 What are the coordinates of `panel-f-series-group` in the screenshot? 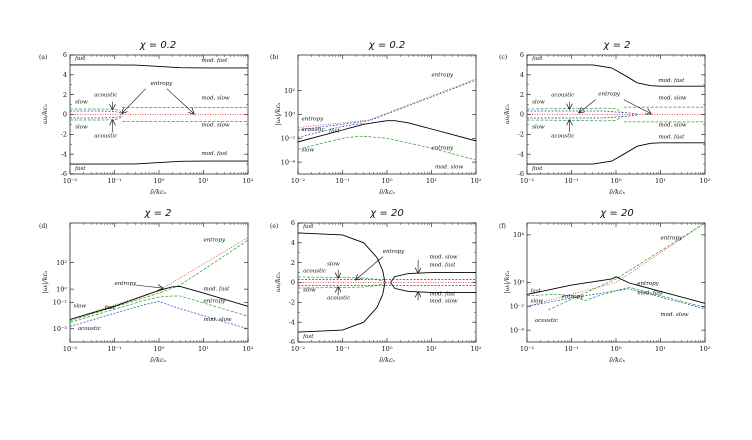 It's located at (616, 267).